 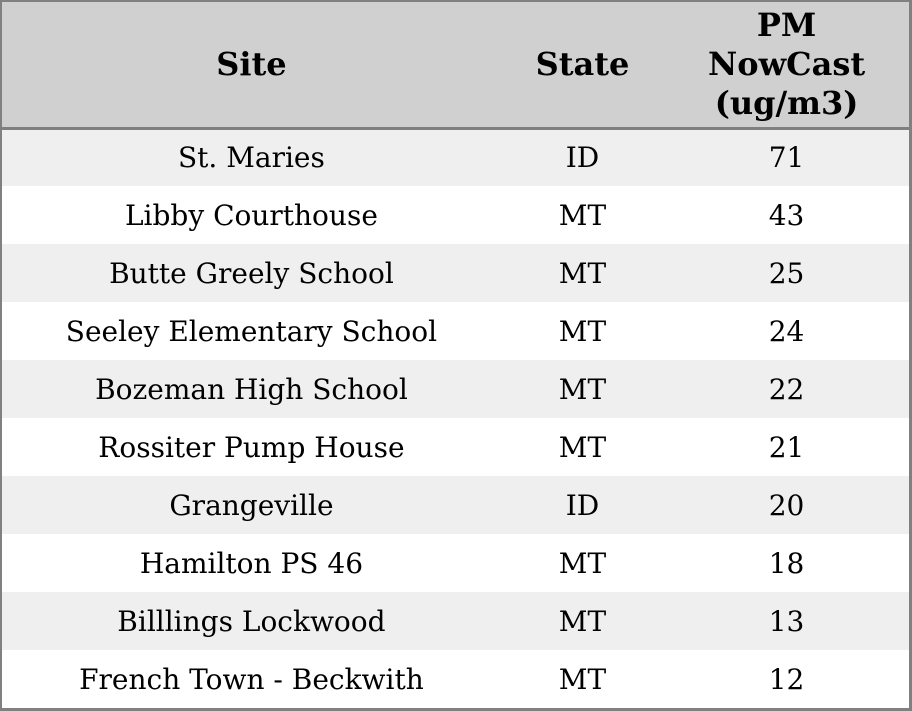 What do you see at coordinates (786, 563) in the screenshot?
I see `pm-nowcast-cell: 18` at bounding box center [786, 563].